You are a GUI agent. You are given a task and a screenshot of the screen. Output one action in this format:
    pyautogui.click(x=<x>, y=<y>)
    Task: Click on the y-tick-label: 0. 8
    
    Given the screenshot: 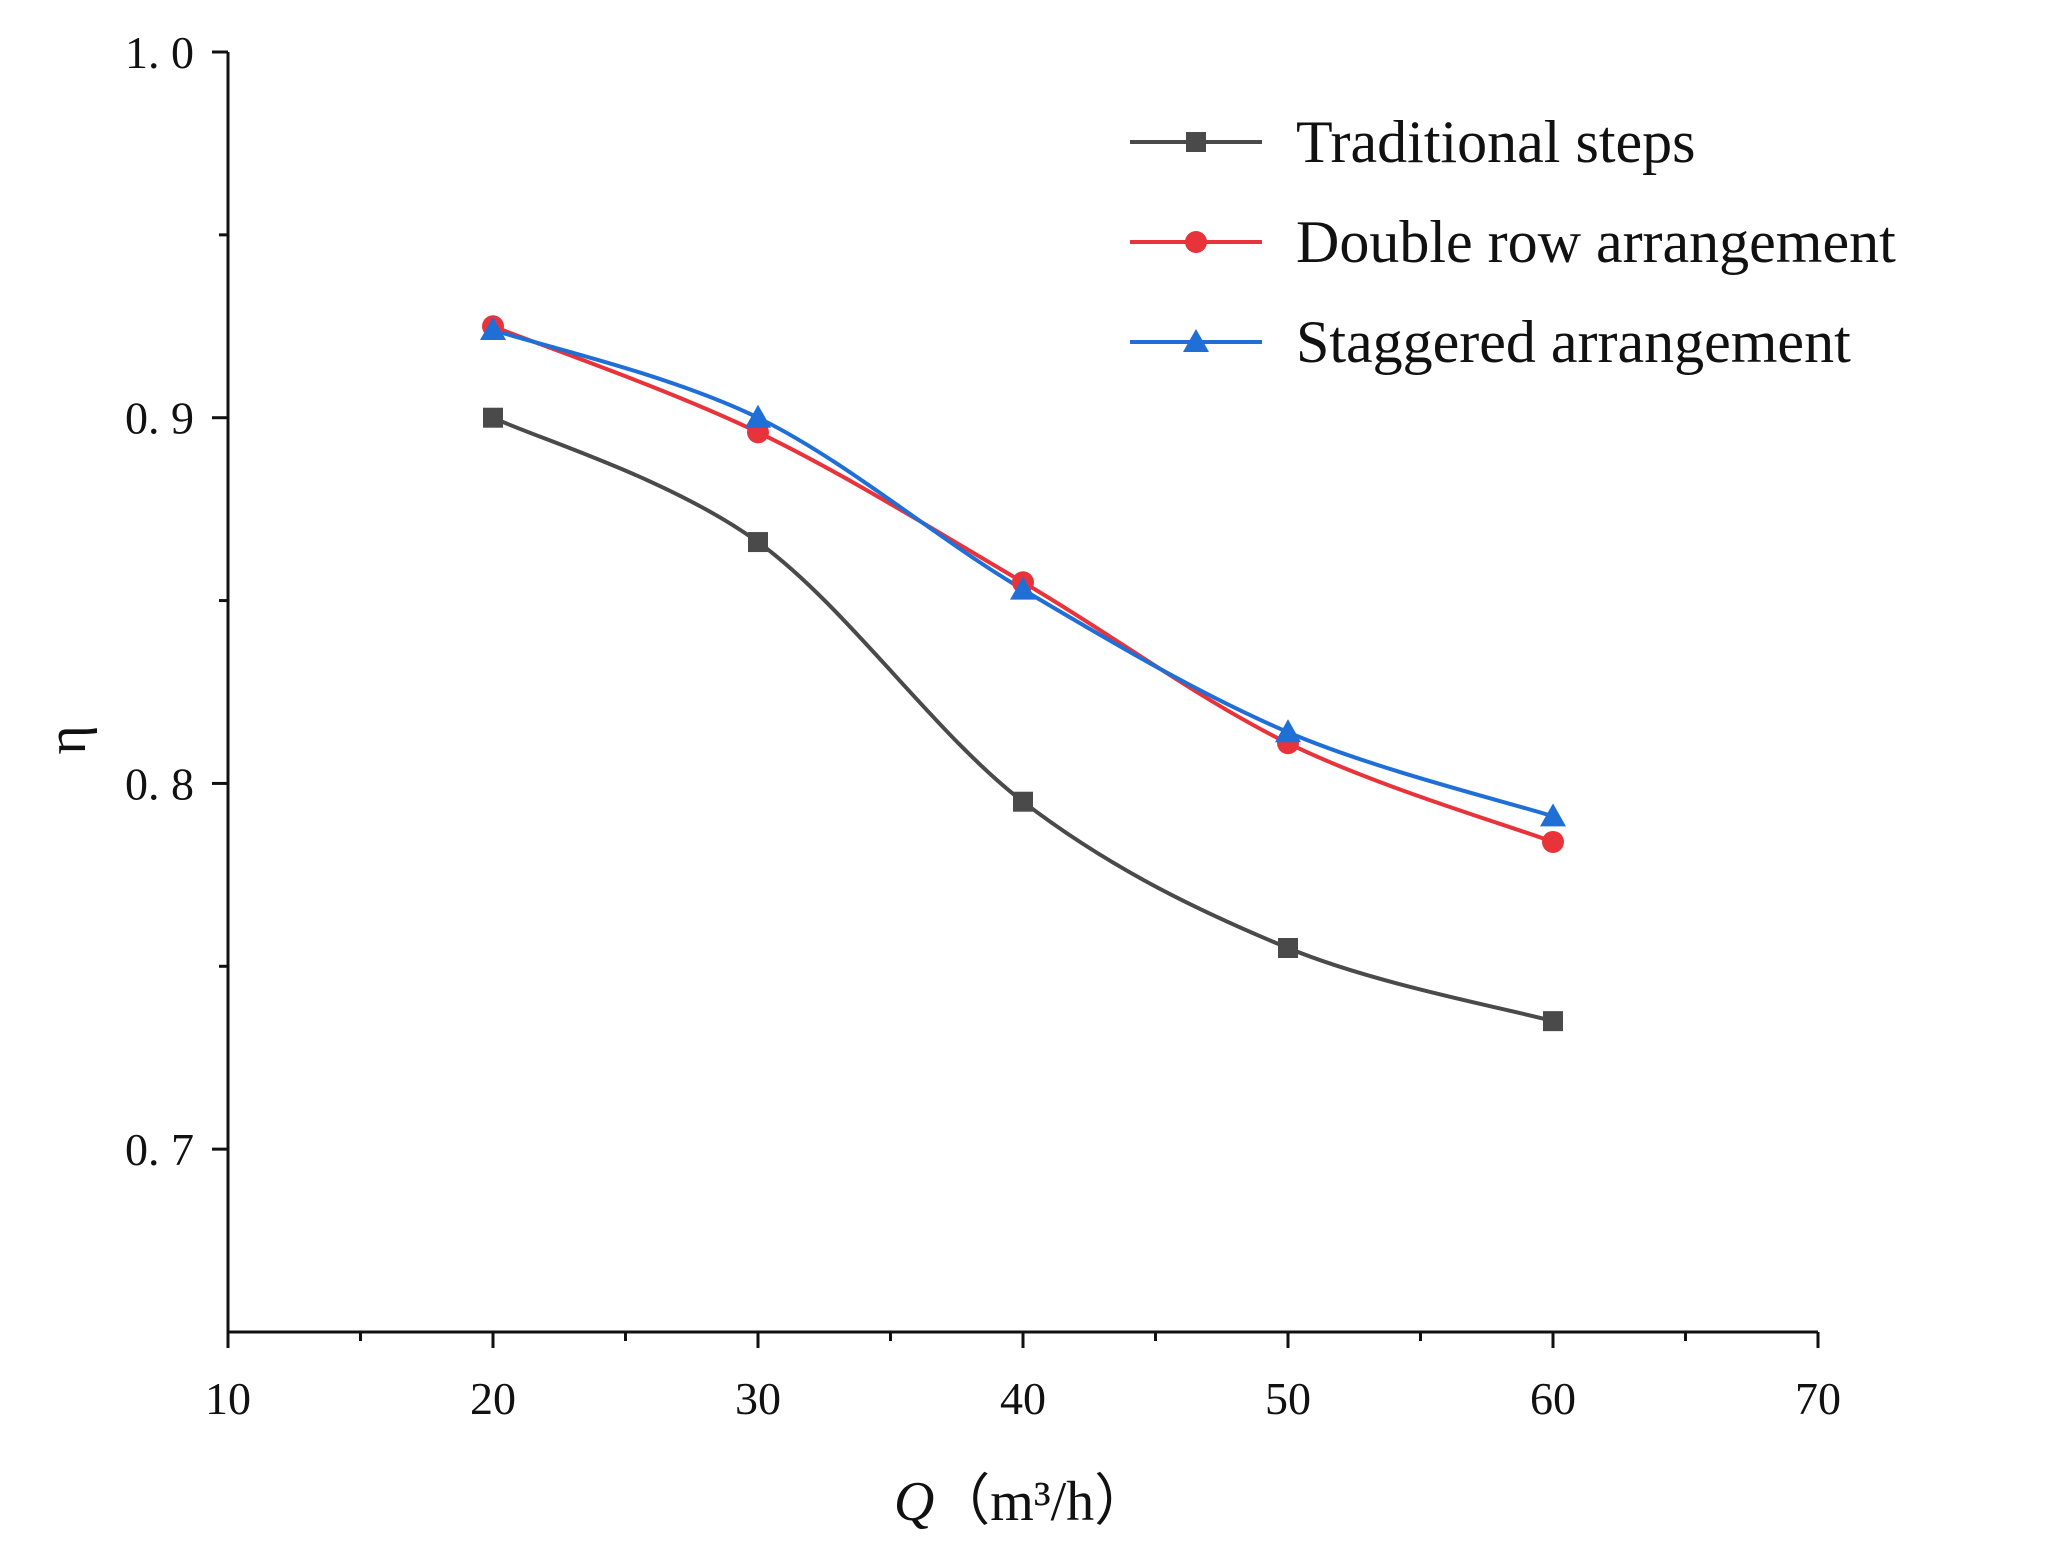 What is the action you would take?
    pyautogui.click(x=159, y=783)
    